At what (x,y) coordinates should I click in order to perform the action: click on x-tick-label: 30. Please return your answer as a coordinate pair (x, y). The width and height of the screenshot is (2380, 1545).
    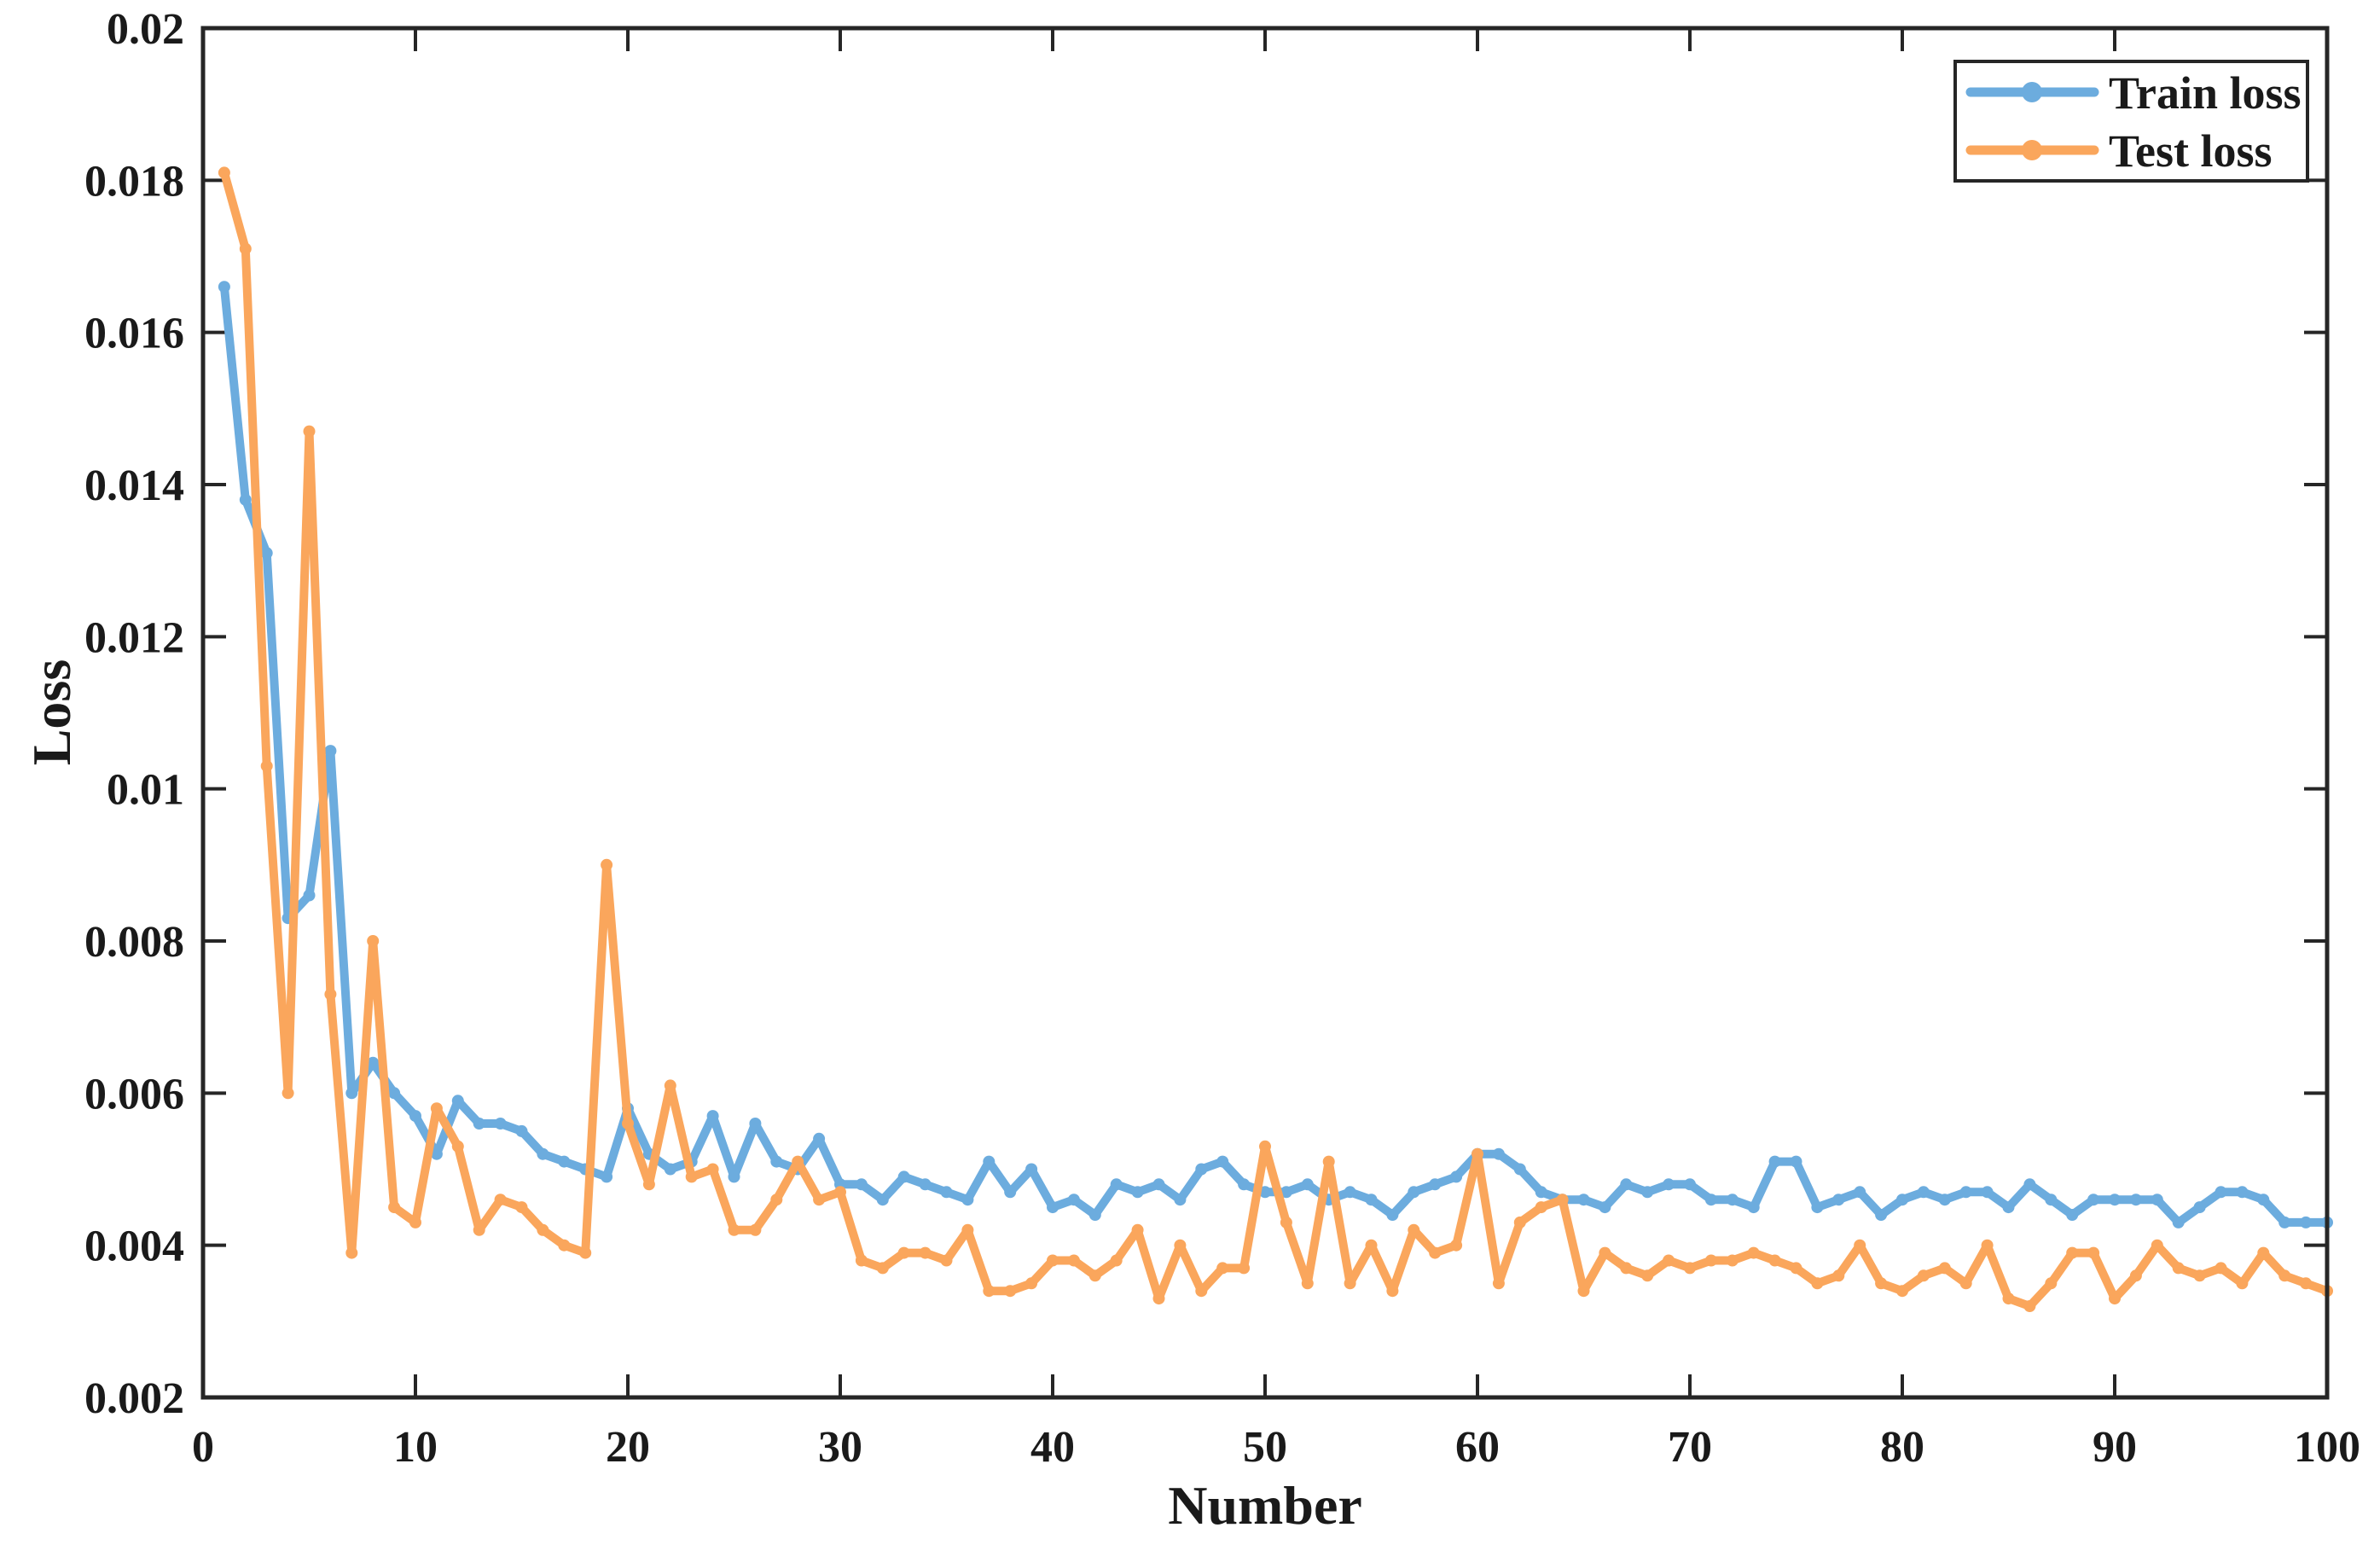
    Looking at the image, I should click on (840, 1447).